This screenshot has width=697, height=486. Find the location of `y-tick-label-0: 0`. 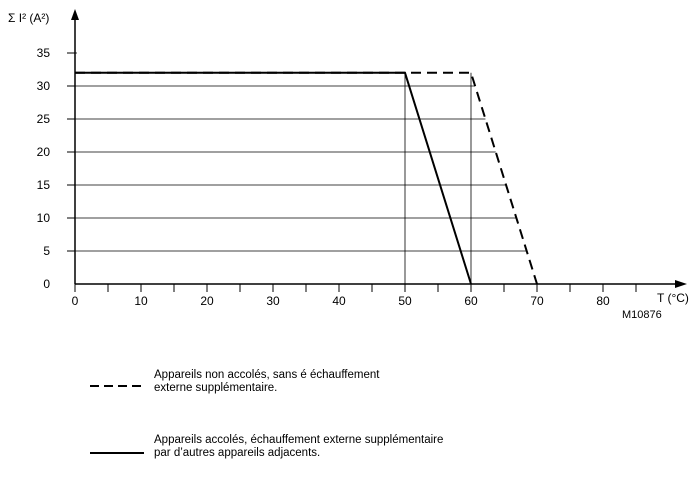

y-tick-label-0: 0 is located at coordinates (46, 284).